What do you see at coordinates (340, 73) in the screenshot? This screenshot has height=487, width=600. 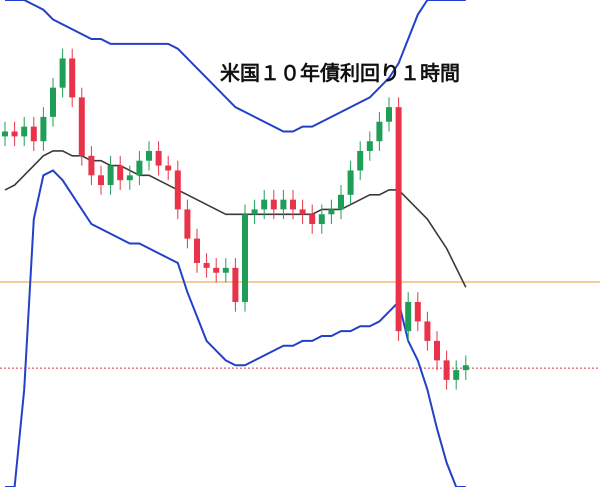 I see `chart-title: 米国１０年債利回り１時間` at bounding box center [340, 73].